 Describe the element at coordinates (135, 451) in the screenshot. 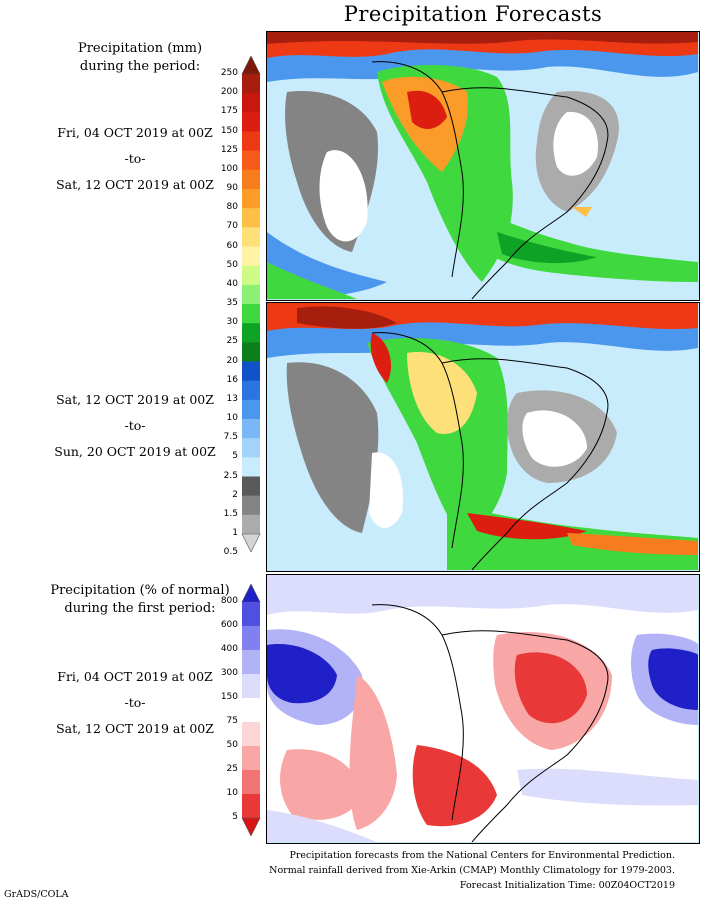

I see `period2-end: Sun, 20 OCT 2019 at 00Z` at that location.